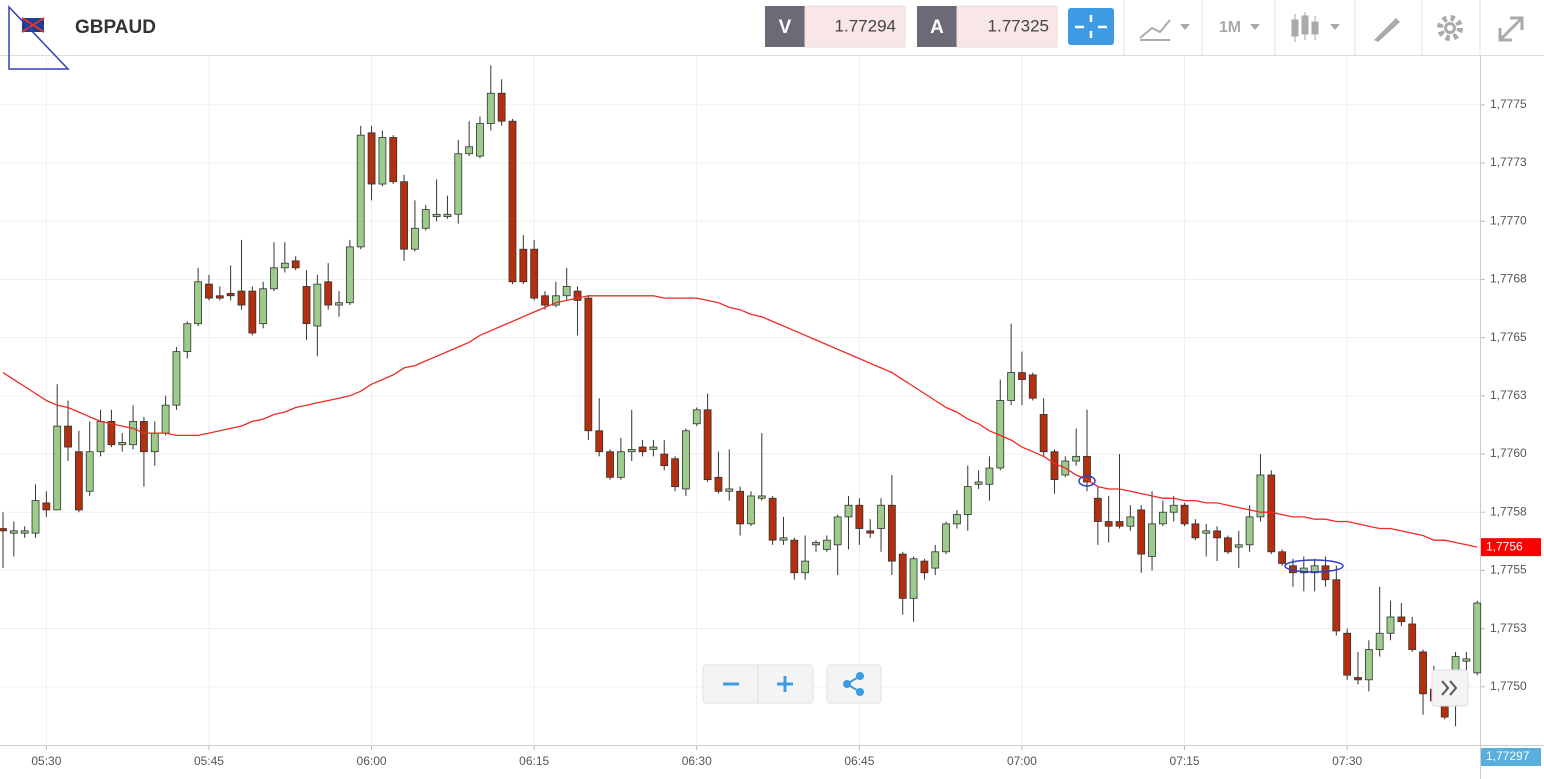 The image size is (1544, 779). Describe the element at coordinates (785, 684) in the screenshot. I see `zoom-in` at that location.